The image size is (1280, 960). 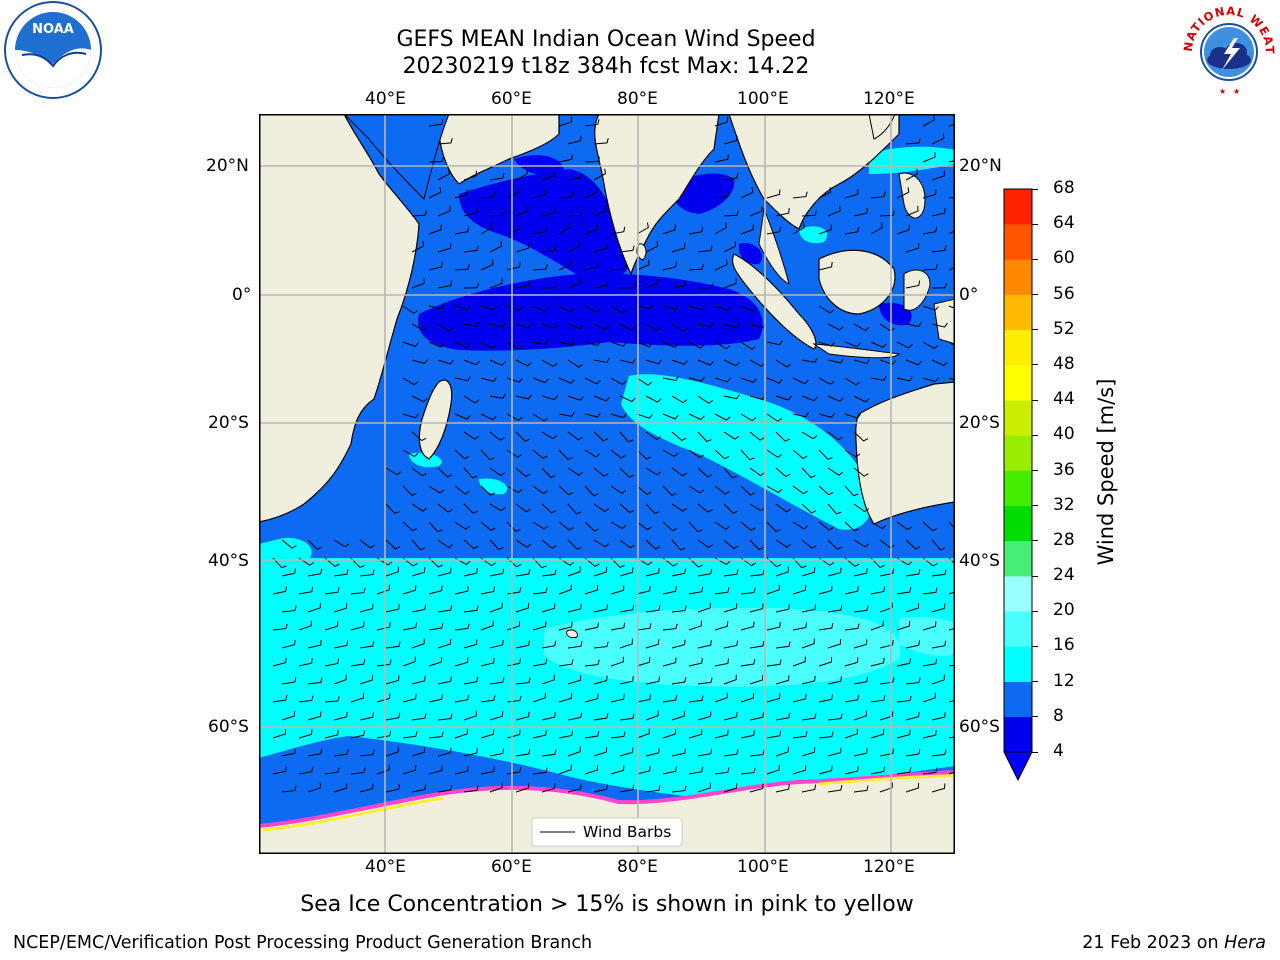 I want to click on lat-tick-right-60s: 60°S, so click(x=979, y=727).